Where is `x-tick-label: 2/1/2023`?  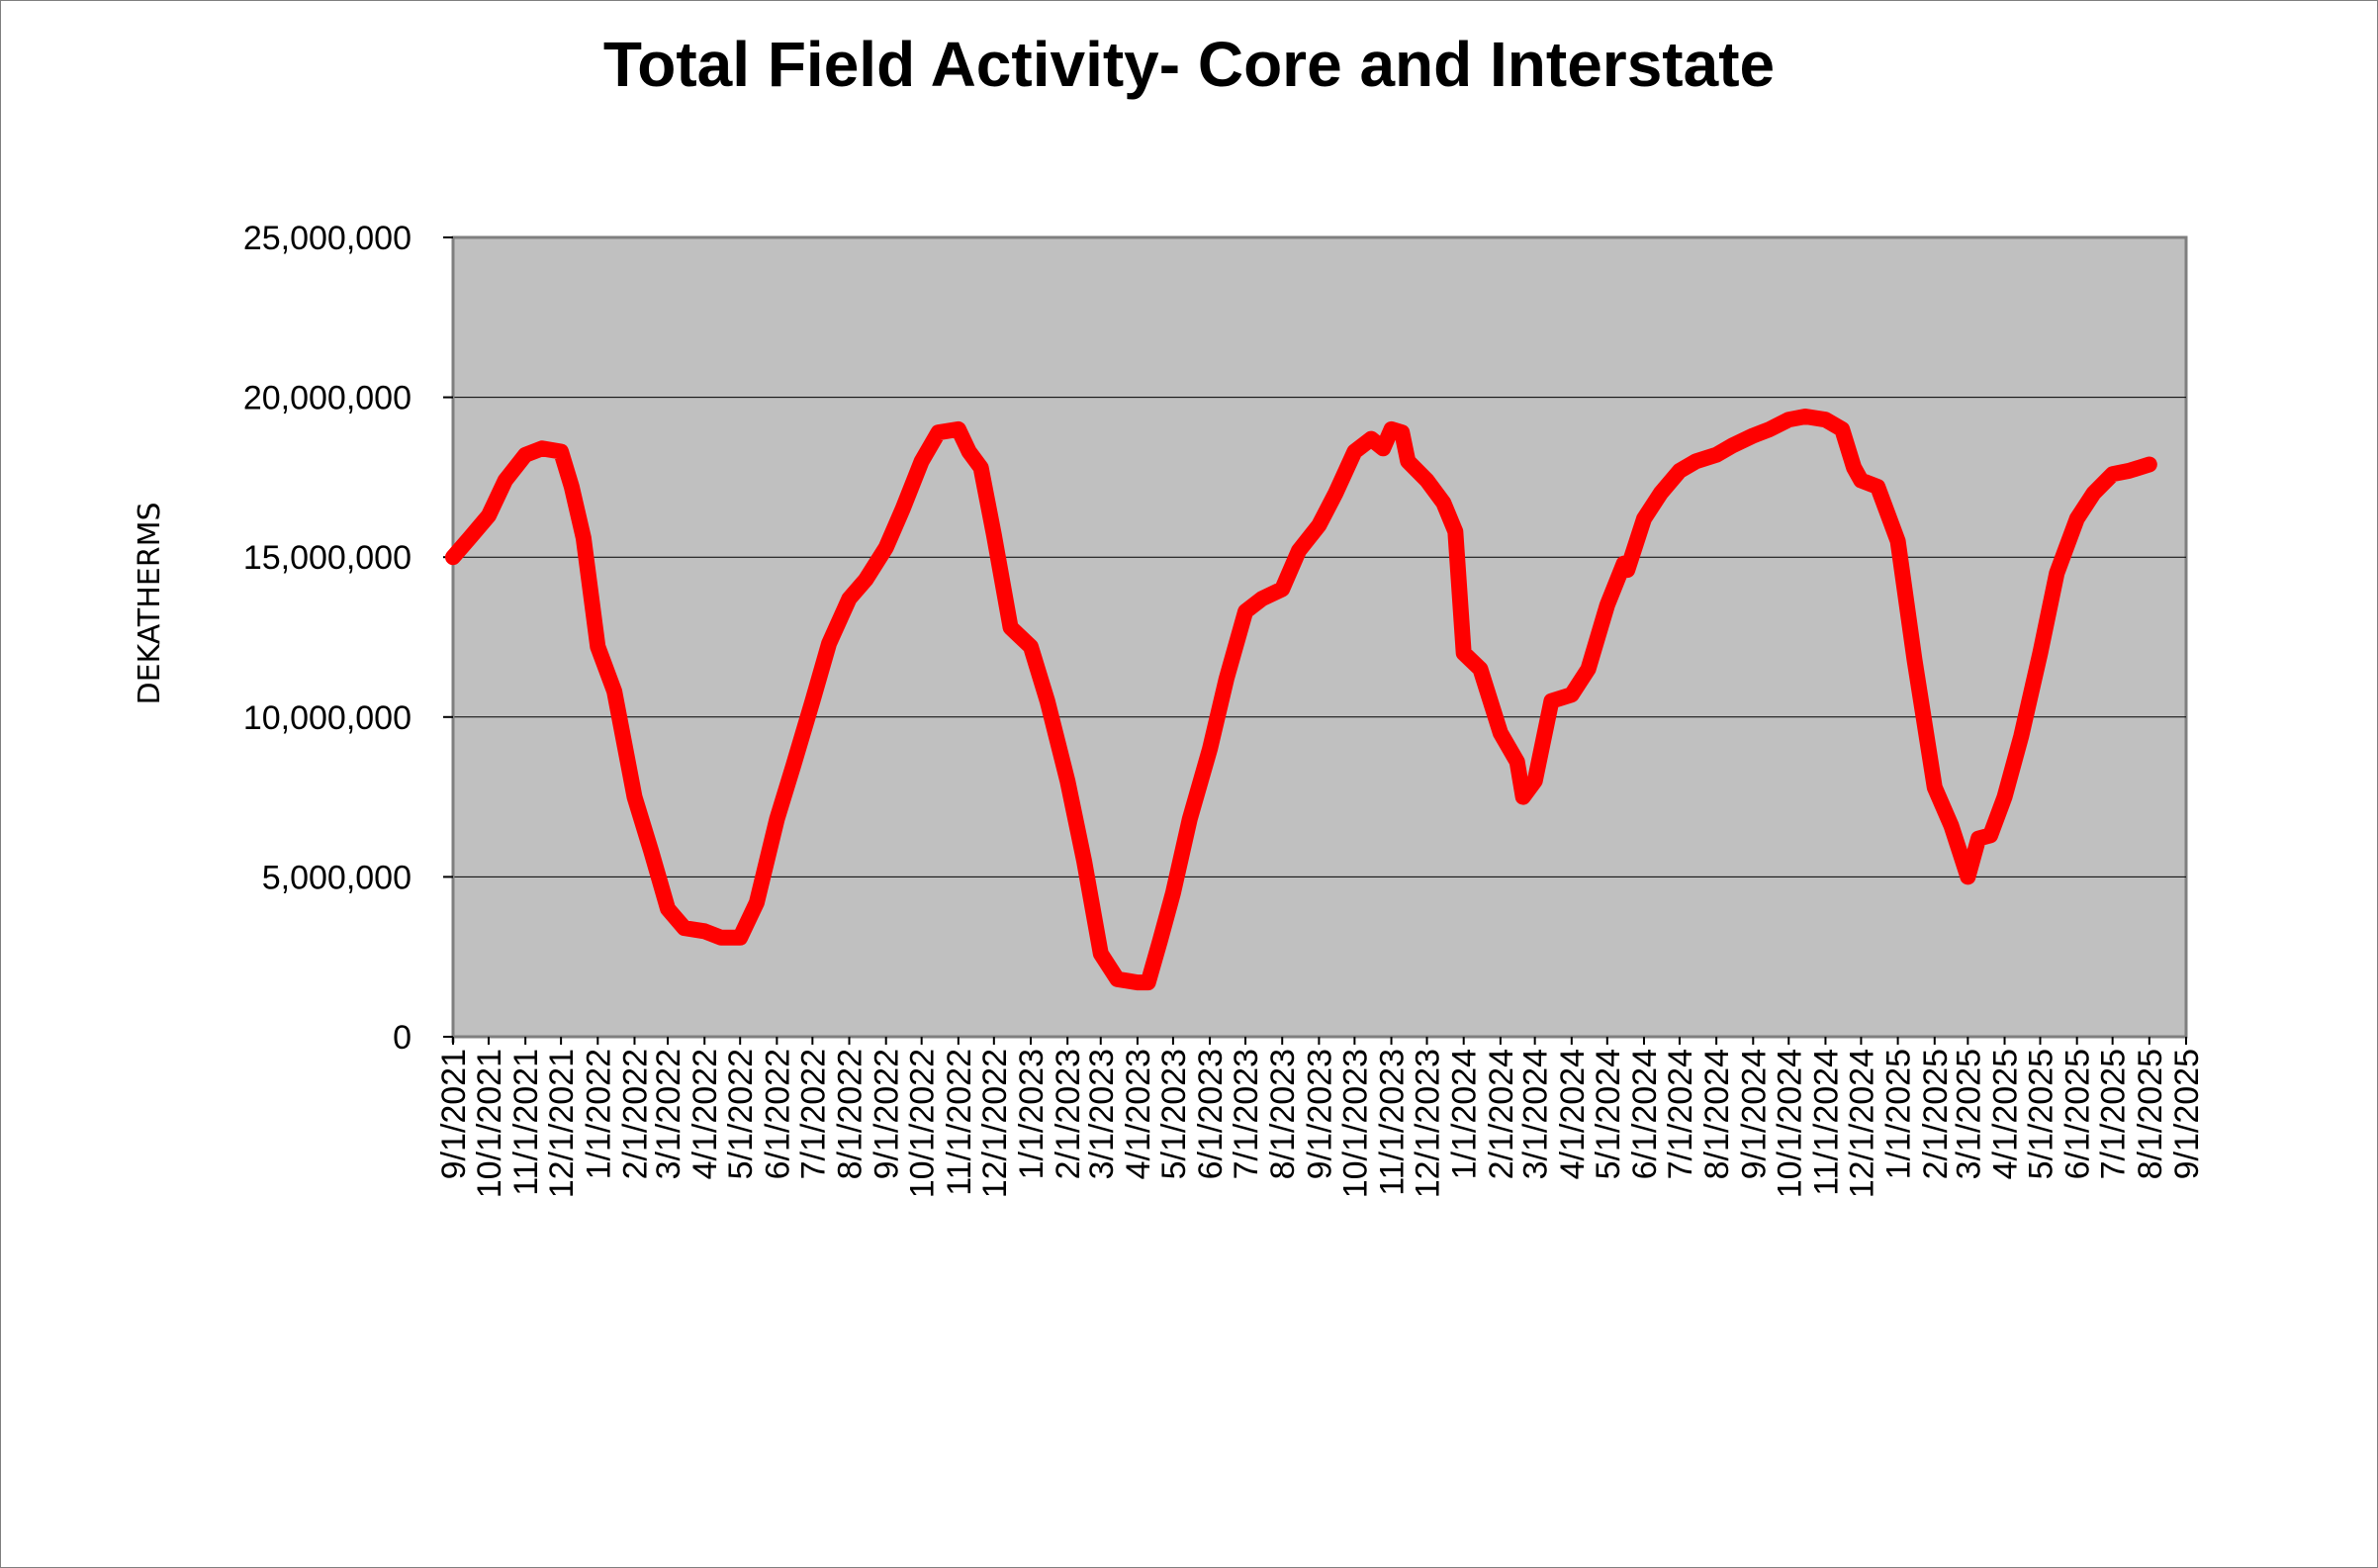 x-tick-label: 2/1/2023 is located at coordinates (1068, 1114).